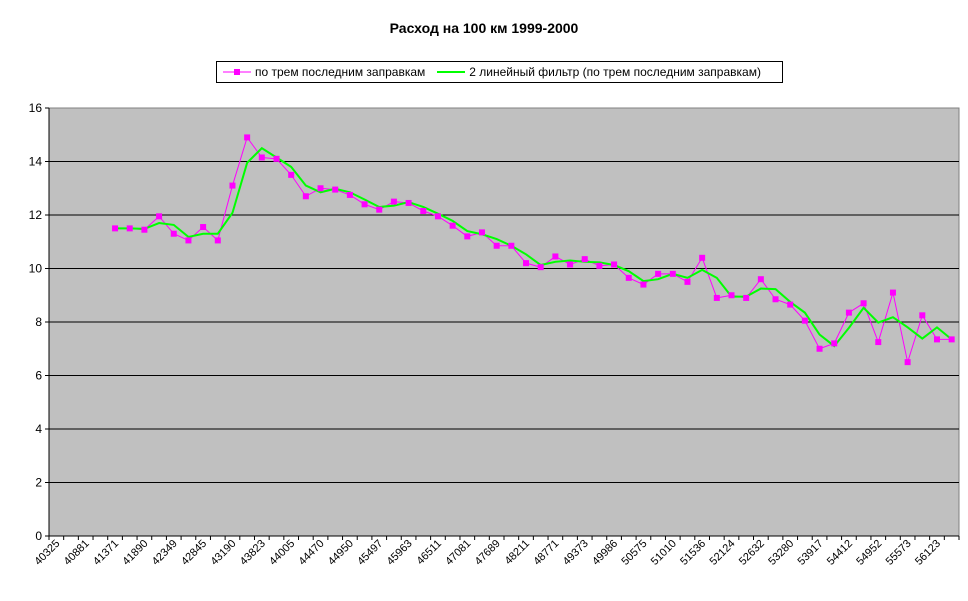  What do you see at coordinates (253, 553) in the screenshot?
I see `x-tick-label: 43823` at bounding box center [253, 553].